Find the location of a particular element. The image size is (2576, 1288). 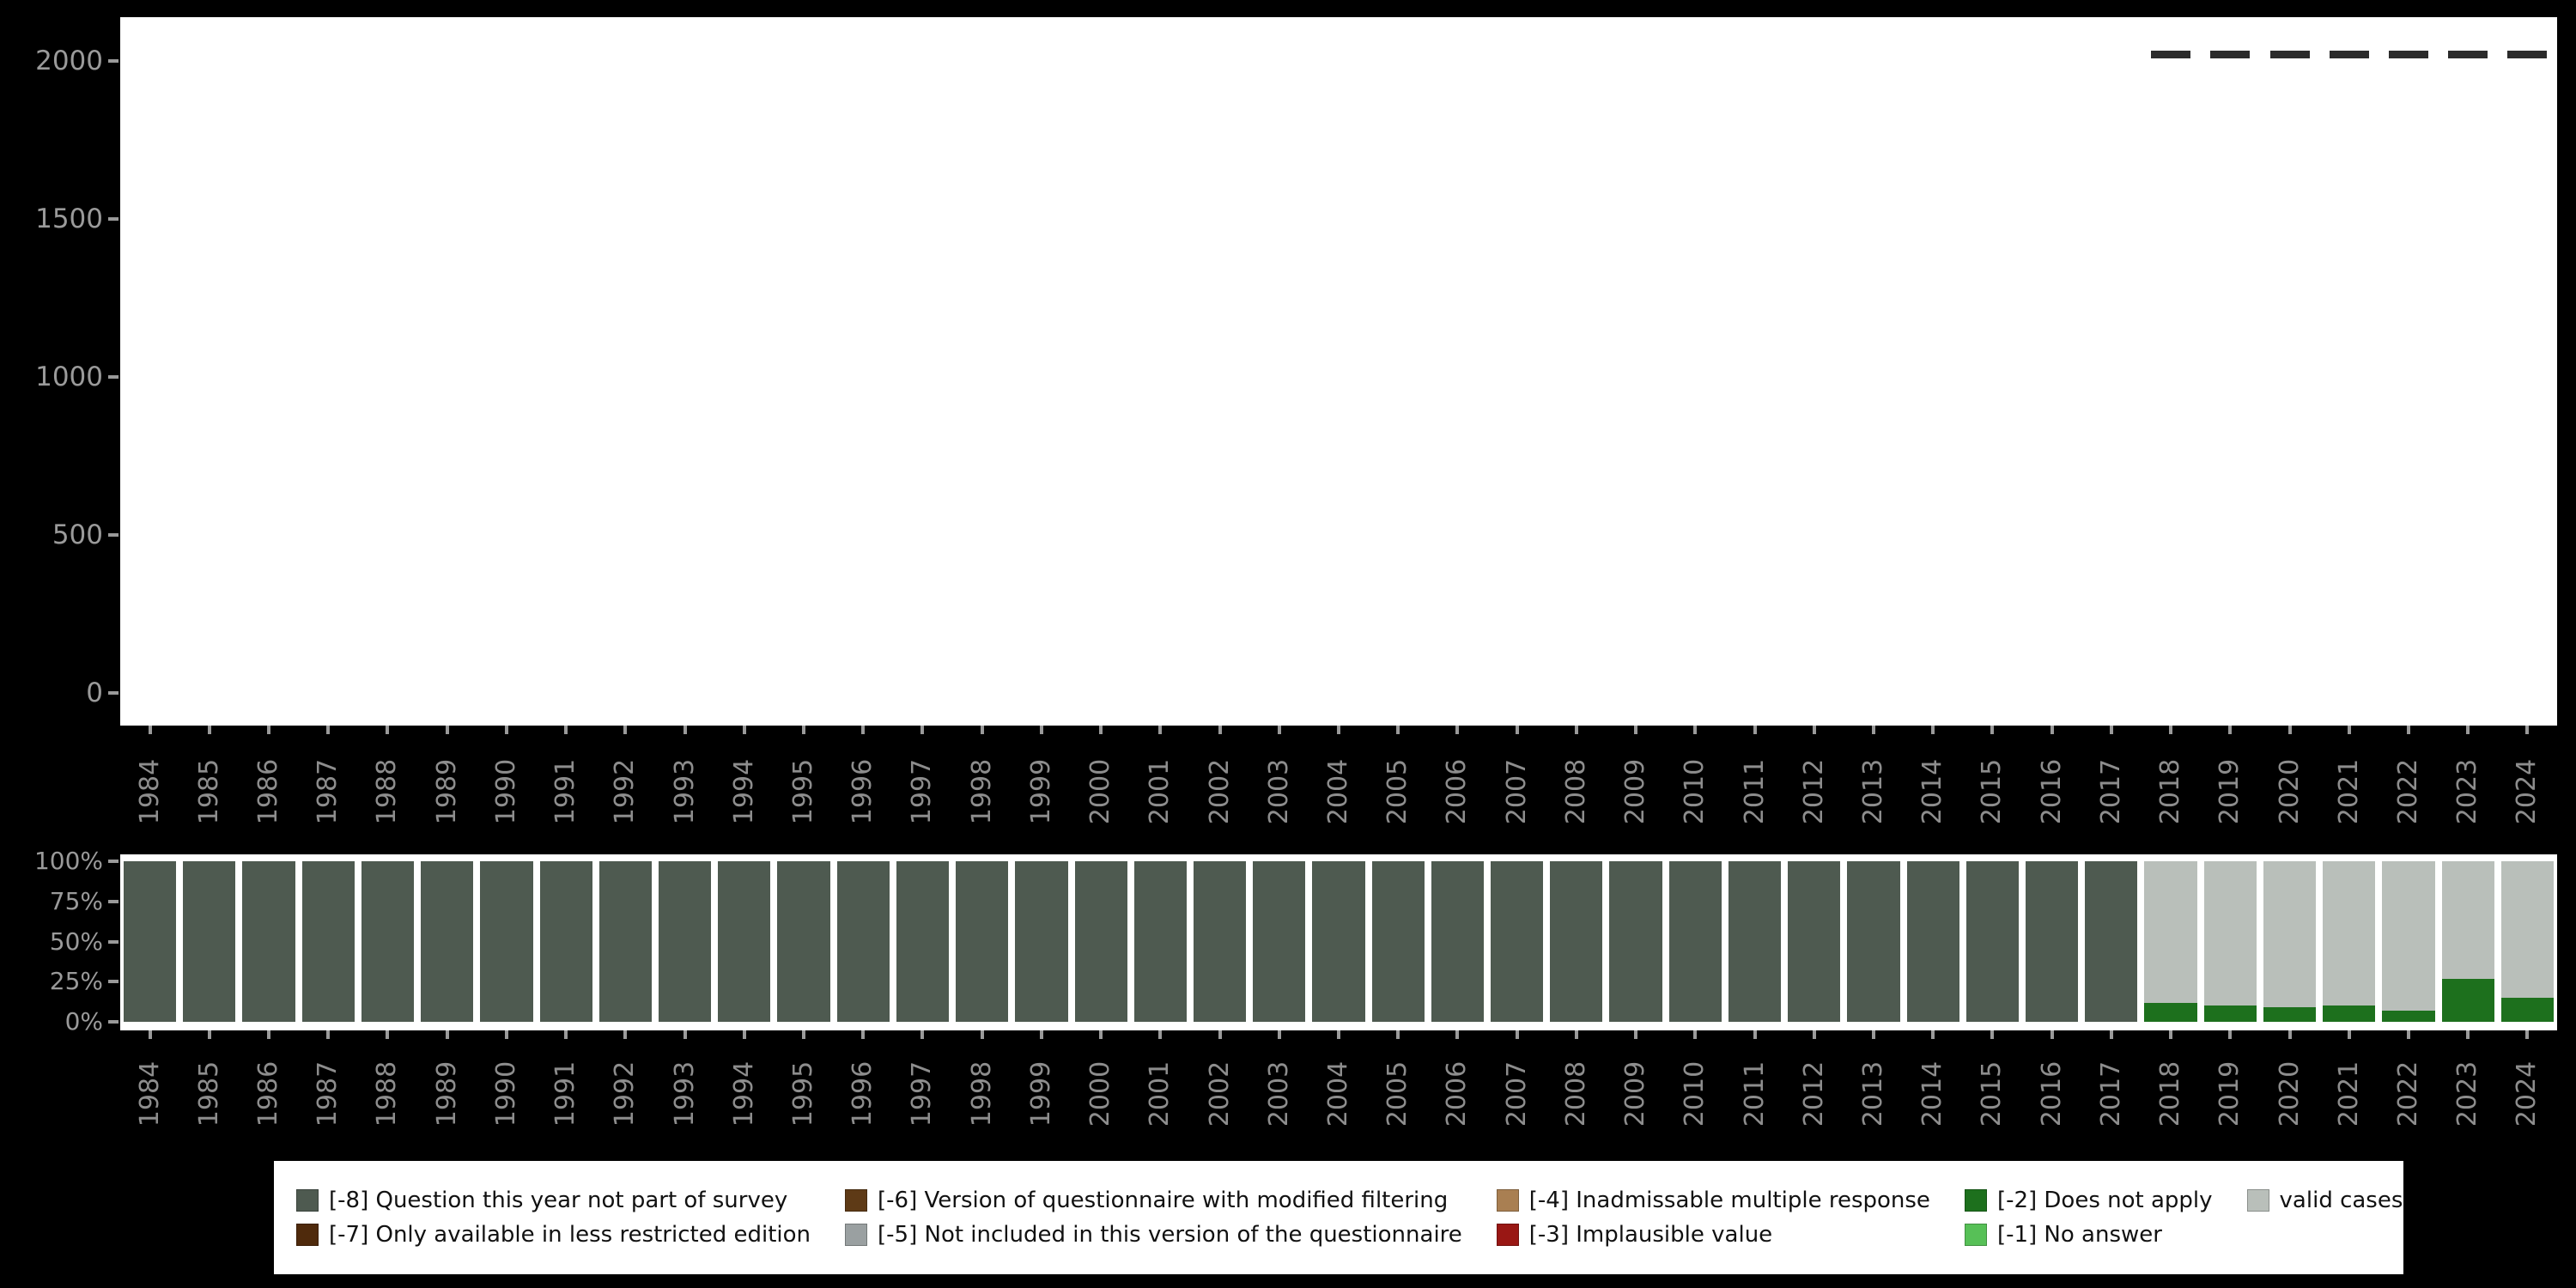

x-tick-label: 1999 is located at coordinates (1041, 1093).